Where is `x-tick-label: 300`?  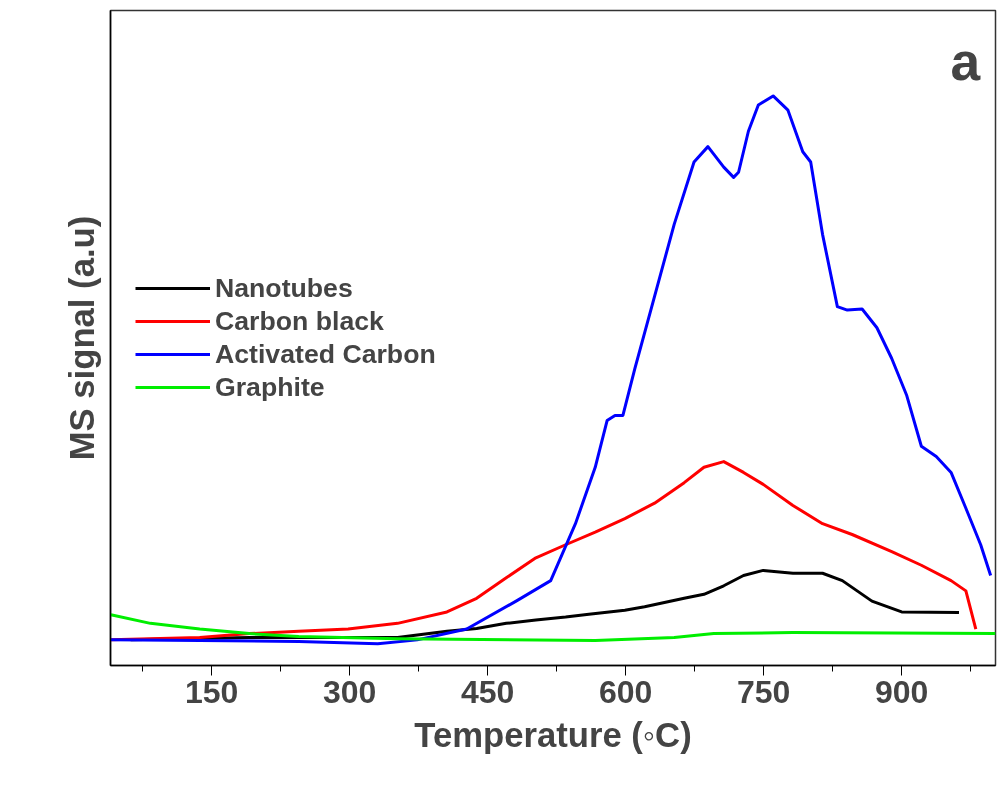 x-tick-label: 300 is located at coordinates (349, 691).